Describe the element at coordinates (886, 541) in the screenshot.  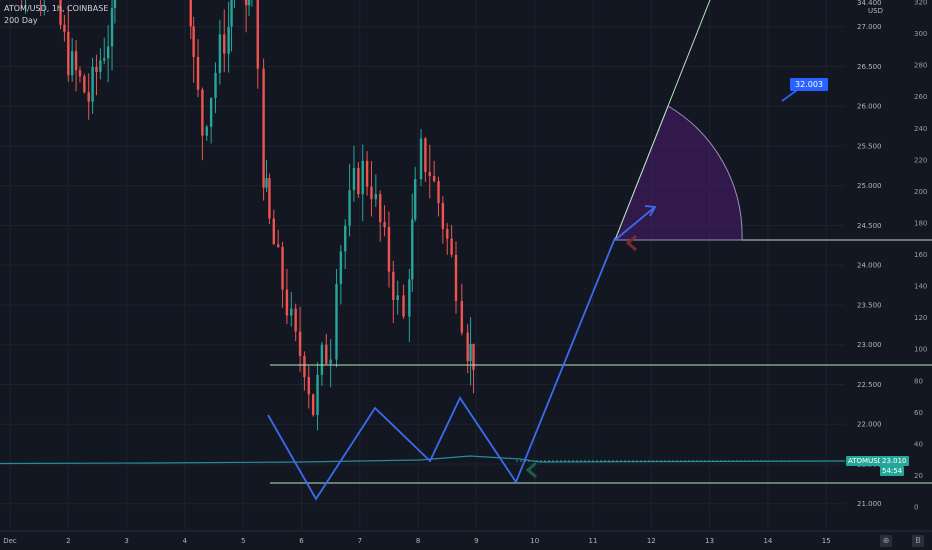
I see `compass-icon: ⊕` at that location.